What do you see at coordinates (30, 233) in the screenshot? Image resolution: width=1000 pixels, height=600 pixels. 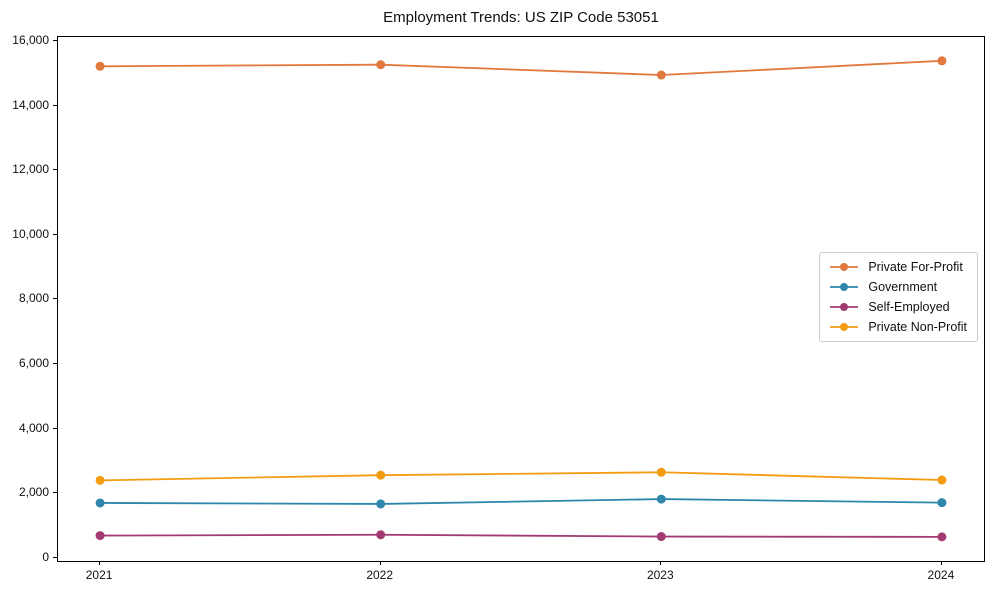 I see `y-tick-label: 10,000` at bounding box center [30, 233].